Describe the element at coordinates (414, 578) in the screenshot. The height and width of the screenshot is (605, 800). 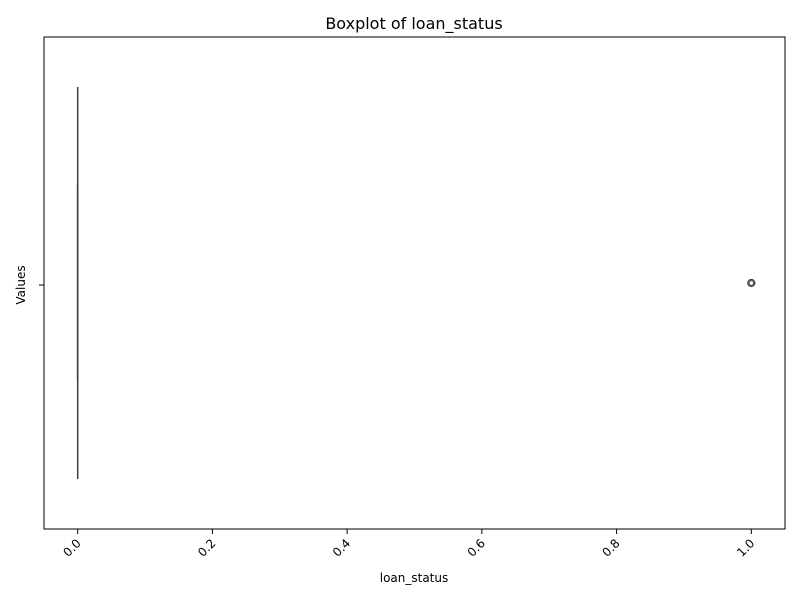
I see `x-axis-label: loan_status` at that location.